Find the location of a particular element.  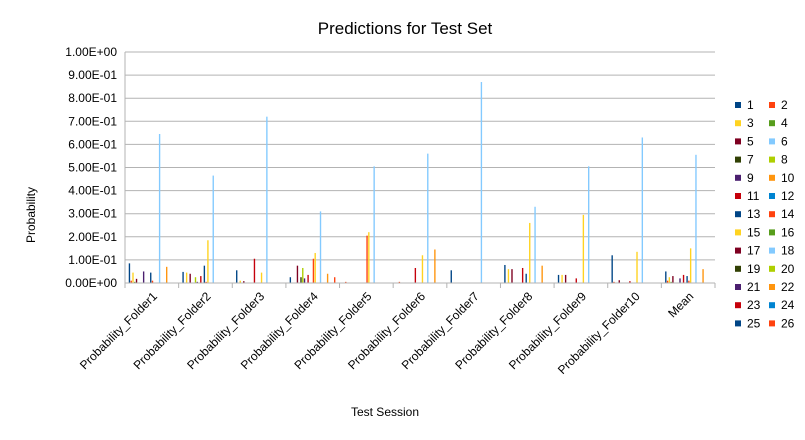

bar-series-11-Probability_Folder3 is located at coordinates (254, 270).